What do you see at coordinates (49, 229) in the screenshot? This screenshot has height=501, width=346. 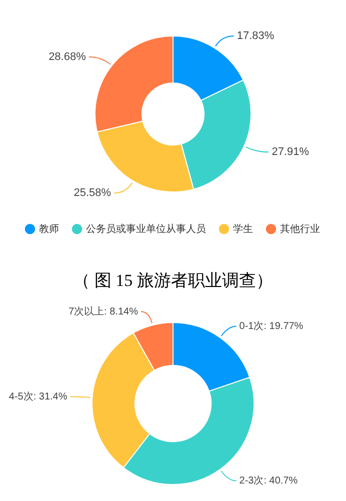 I see `legend-label: 教师` at bounding box center [49, 229].